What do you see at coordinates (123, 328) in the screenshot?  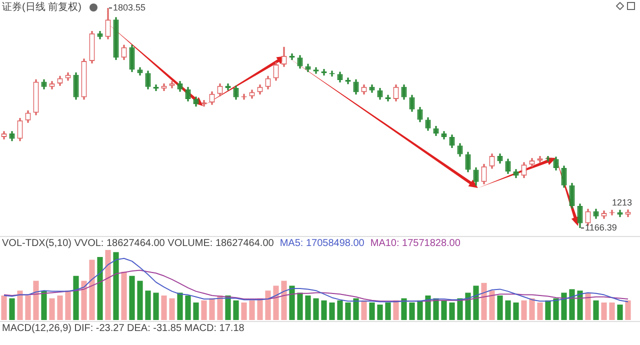 I see `text: MACD(12,26,9) DIF: -23.27 DEA: -31.85 MACD: 17.18` at bounding box center [123, 328].